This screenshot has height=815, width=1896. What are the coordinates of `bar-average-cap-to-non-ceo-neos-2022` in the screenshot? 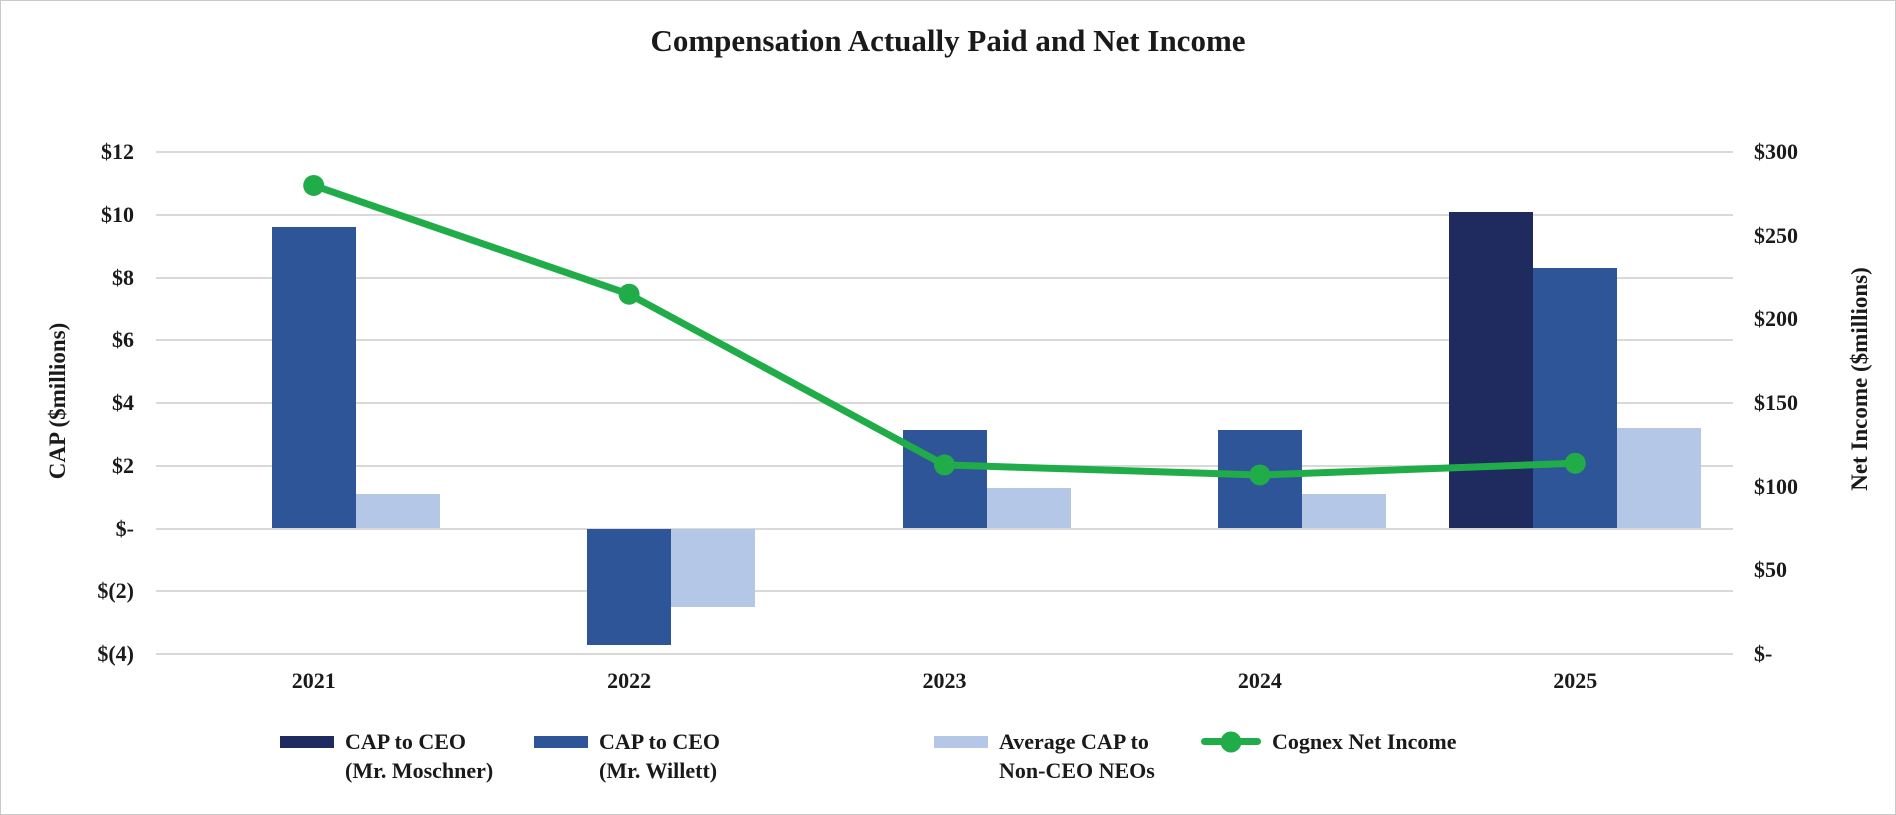 It's located at (713, 567).